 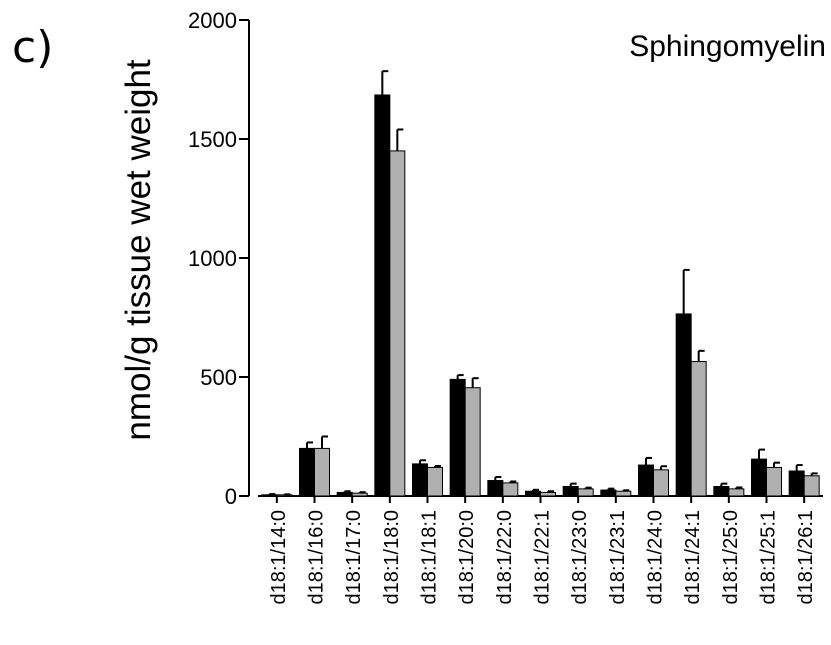 I want to click on x-tick-label: d18:1/24:0, so click(x=656, y=557).